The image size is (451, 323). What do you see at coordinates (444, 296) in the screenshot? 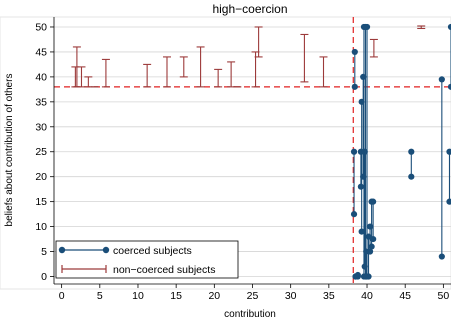
I see `x-tick-label: 50` at bounding box center [444, 296].